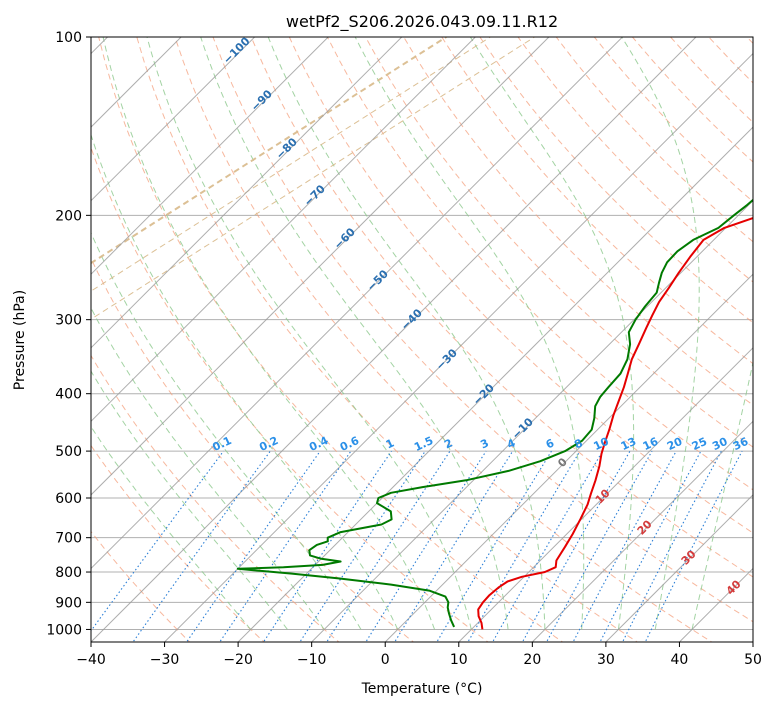 The height and width of the screenshot is (708, 775). I want to click on x-axis: −40 −30 −20 −10 0 10 20 30 40 50, so click(419, 655).